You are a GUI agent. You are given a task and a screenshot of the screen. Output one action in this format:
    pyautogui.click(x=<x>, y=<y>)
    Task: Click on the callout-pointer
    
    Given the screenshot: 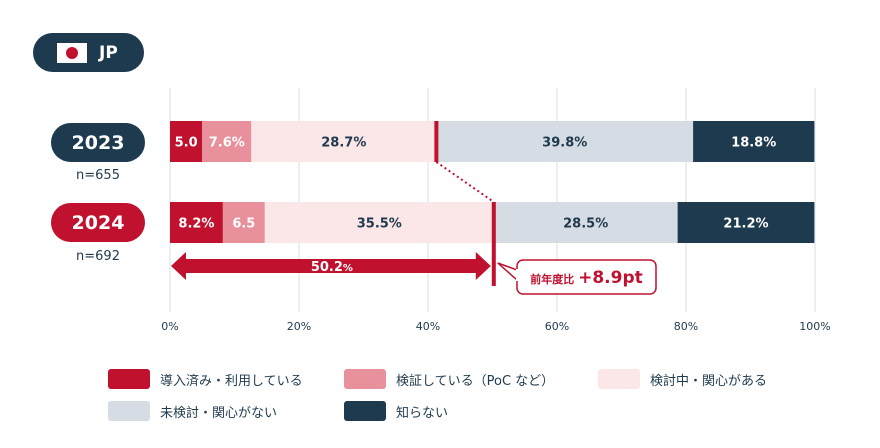 What is the action you would take?
    pyautogui.click(x=507, y=271)
    